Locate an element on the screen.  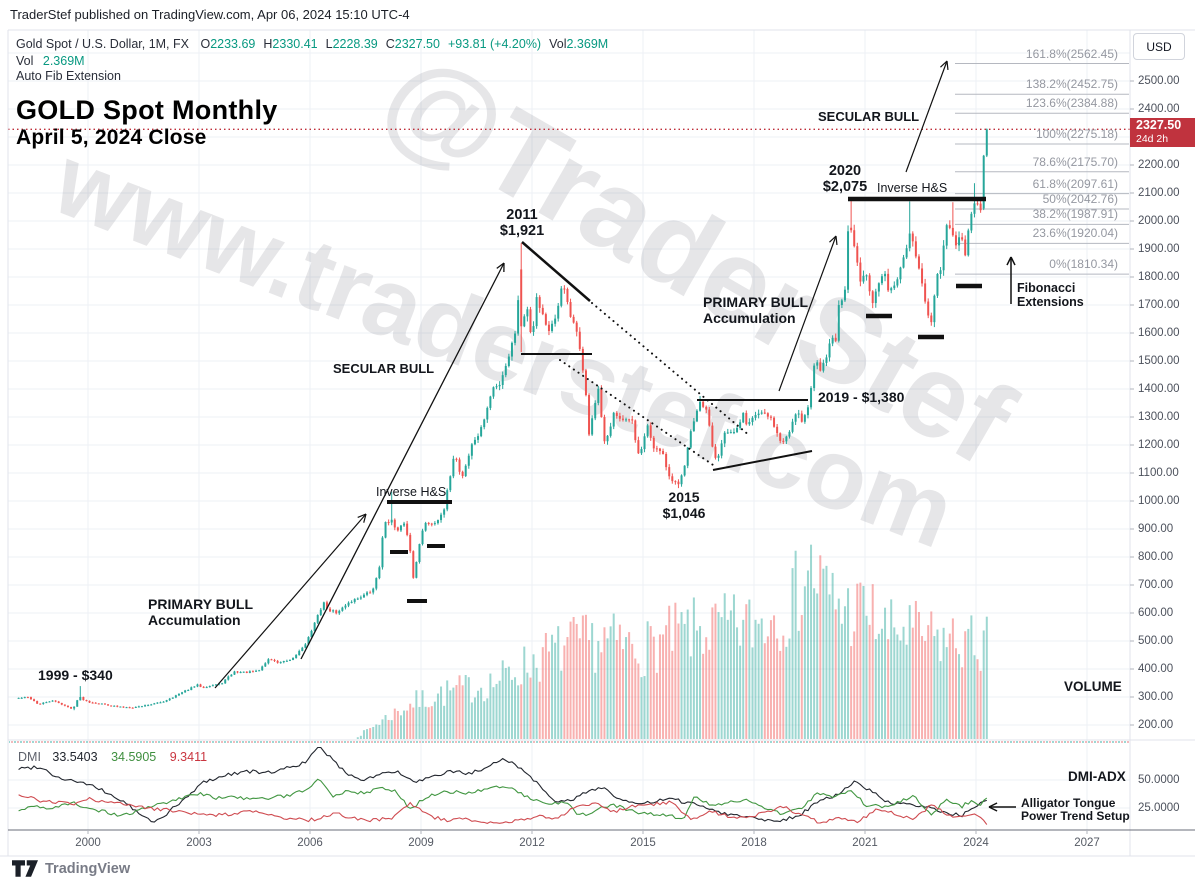
year-label: 2000 is located at coordinates (88, 843).